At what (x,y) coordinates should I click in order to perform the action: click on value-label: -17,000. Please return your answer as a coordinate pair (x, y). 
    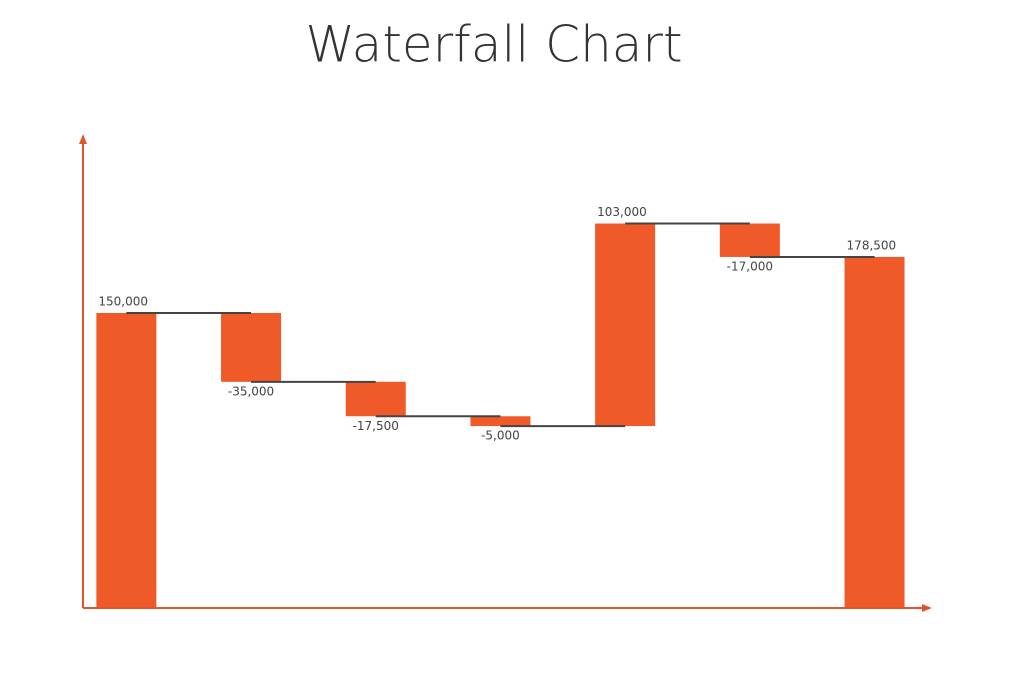
    Looking at the image, I should click on (750, 266).